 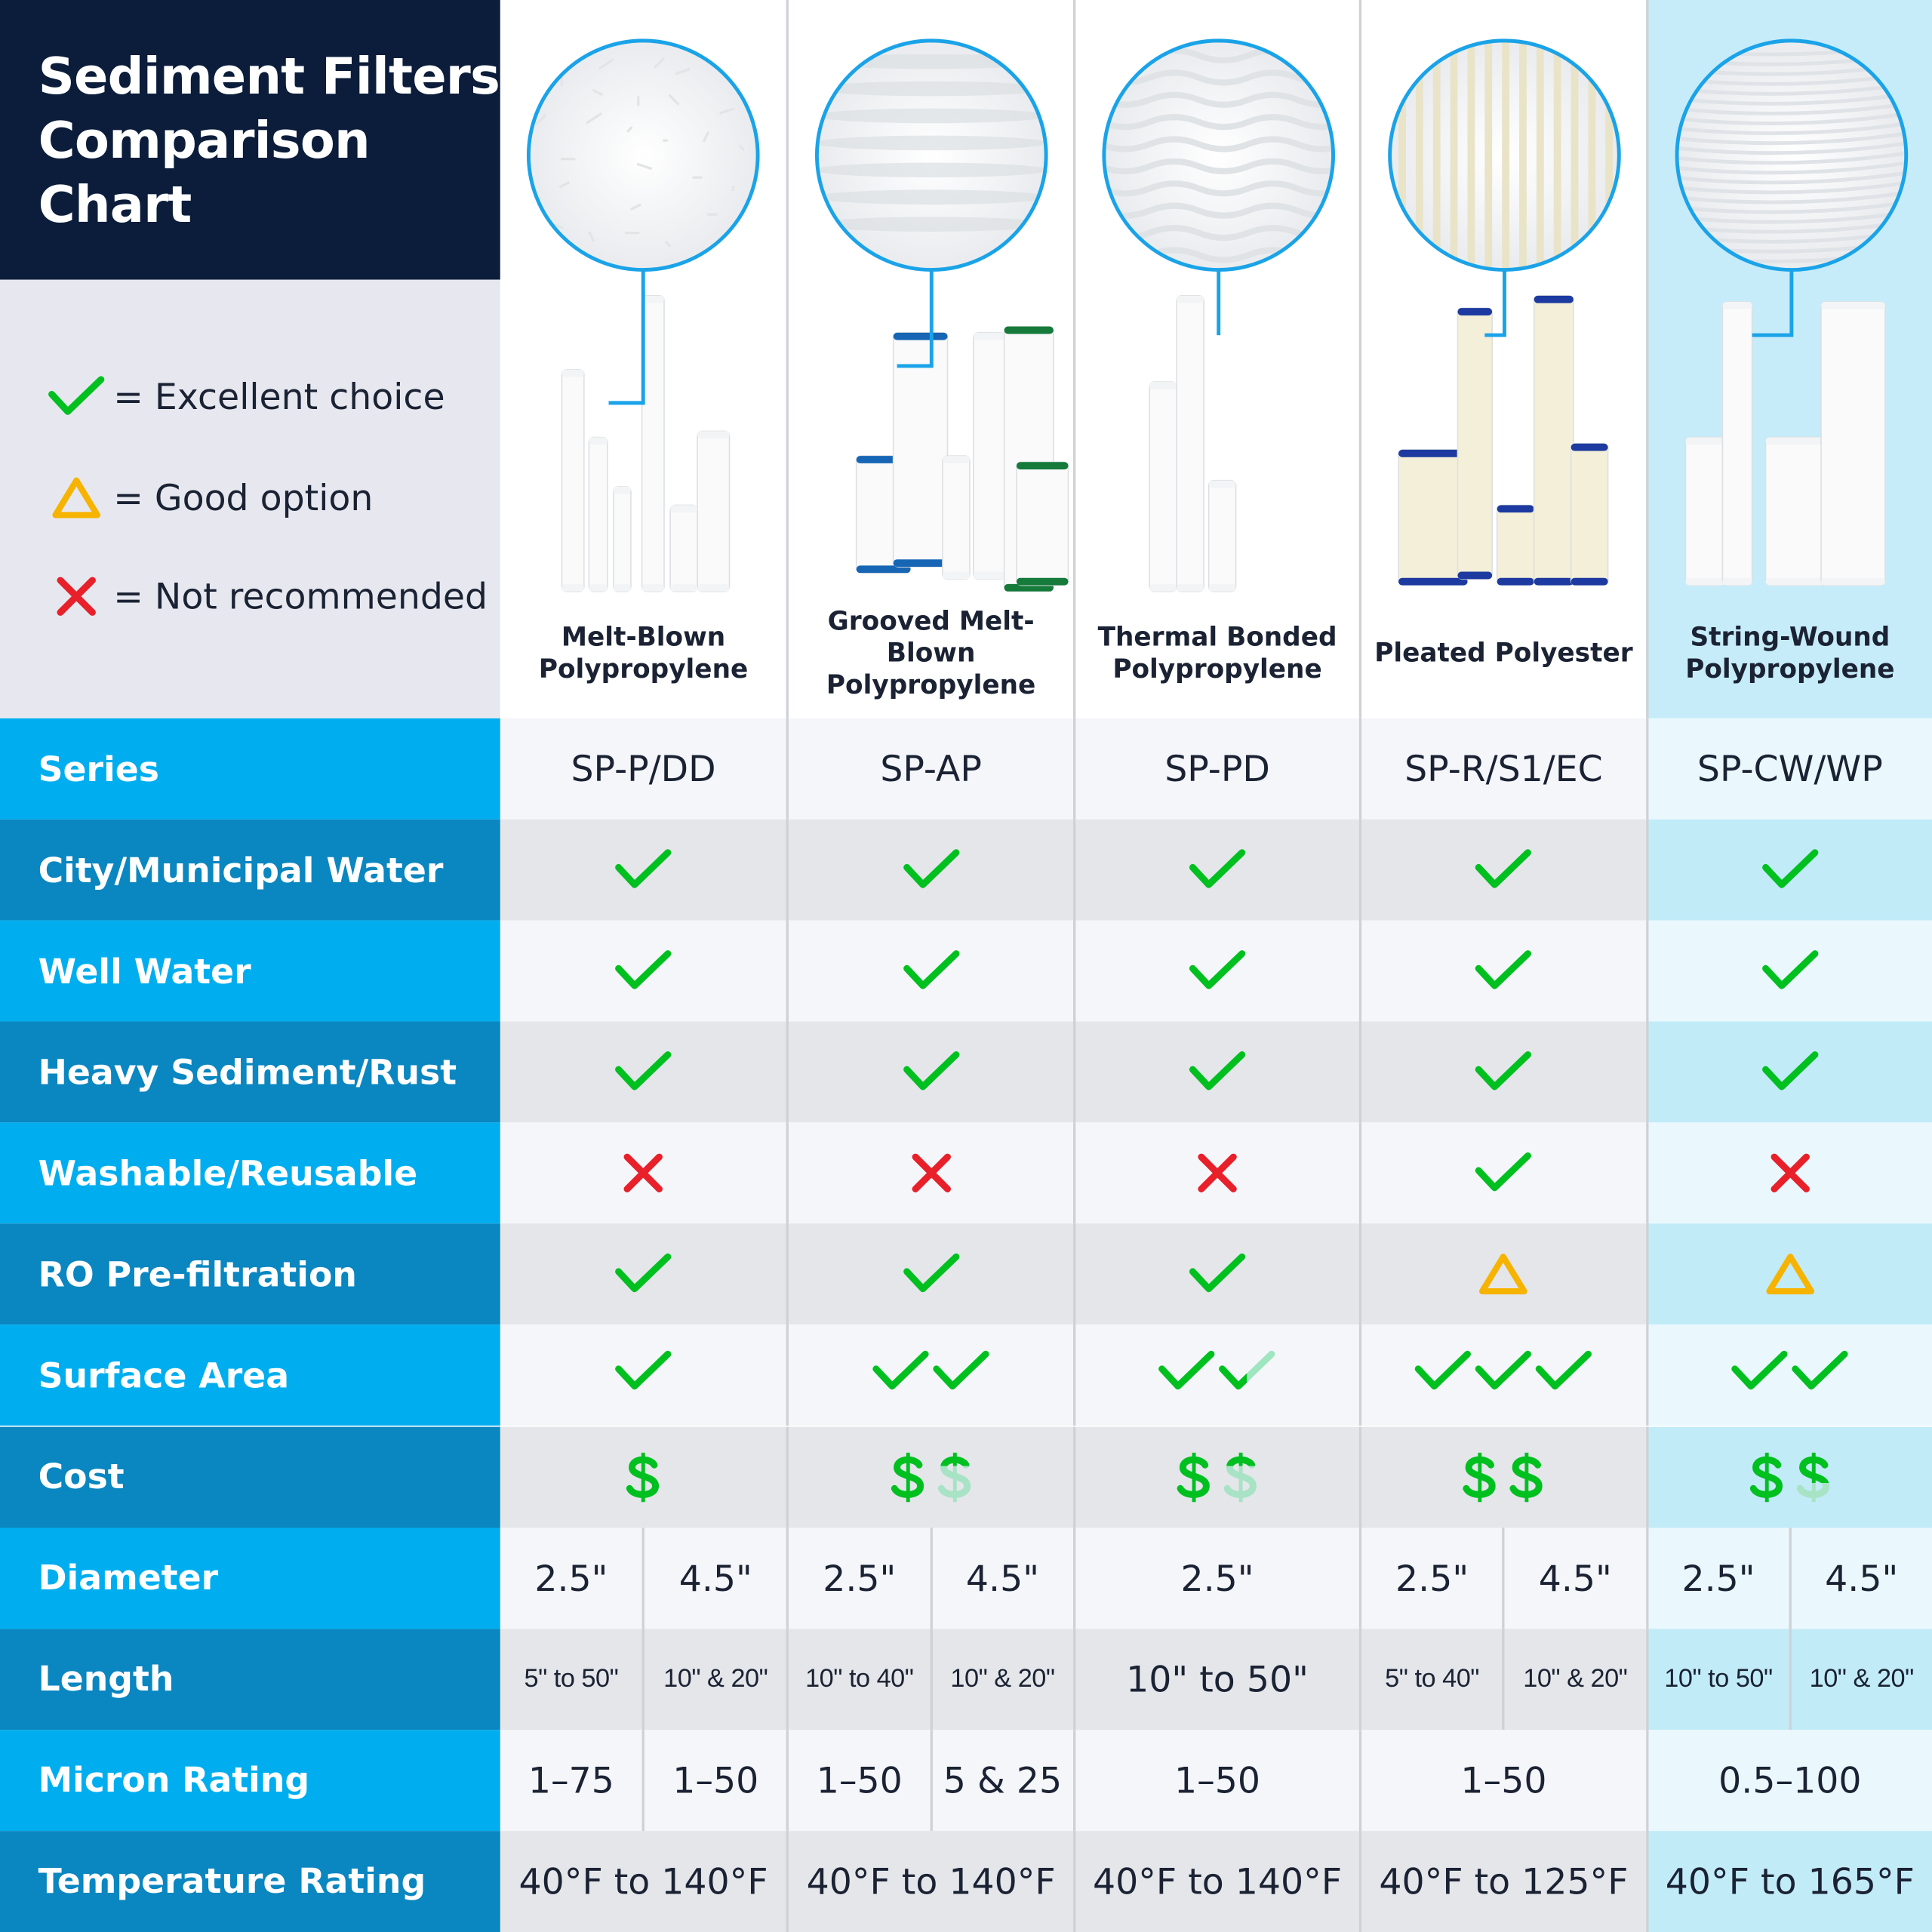 What do you see at coordinates (250, 1780) in the screenshot?
I see `row-label: Micron Rating` at bounding box center [250, 1780].